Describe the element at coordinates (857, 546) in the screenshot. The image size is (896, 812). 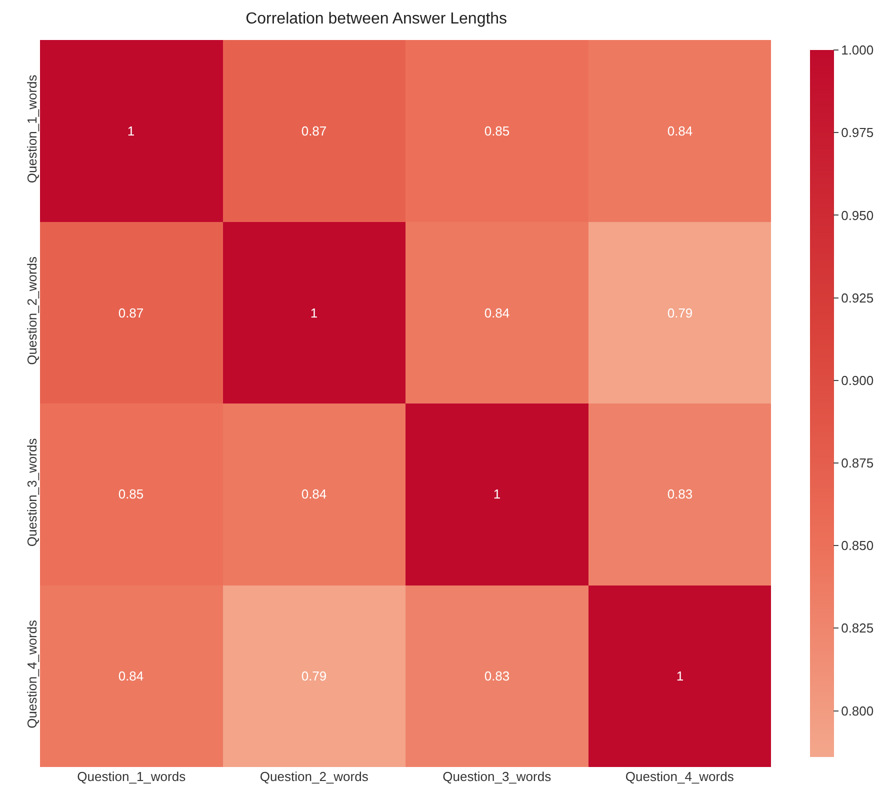
I see `color-bar-label: 0.850` at that location.